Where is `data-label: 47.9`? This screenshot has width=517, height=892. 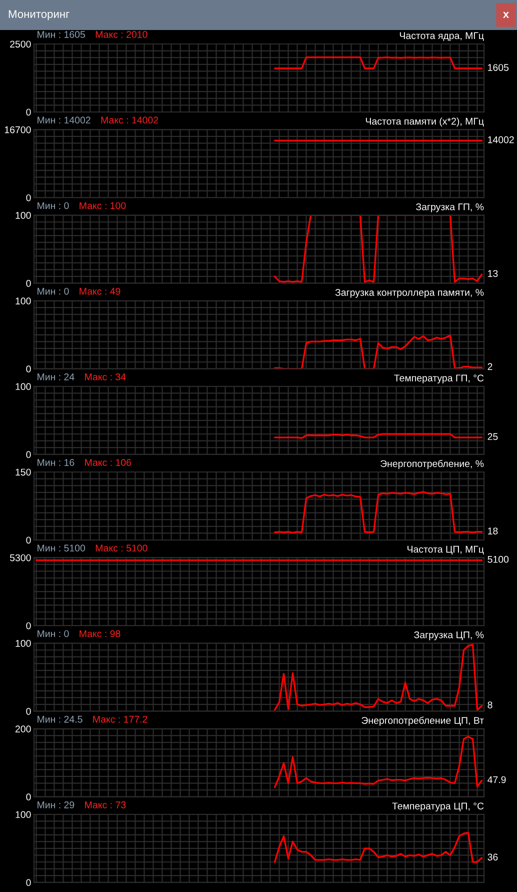 data-label: 47.9 is located at coordinates (497, 780).